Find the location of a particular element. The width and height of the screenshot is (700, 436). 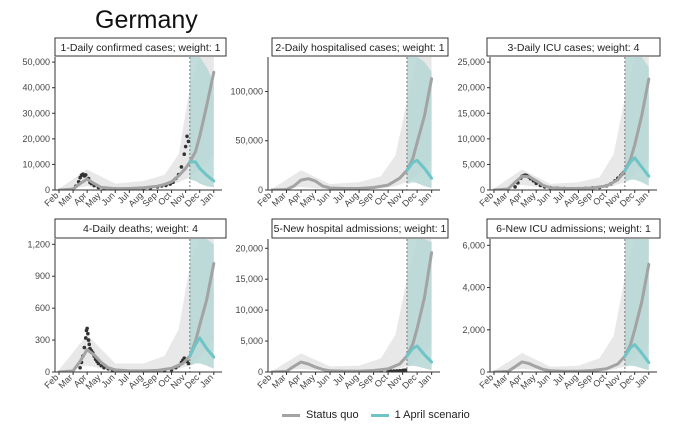

legend-swatch-april-scenario is located at coordinates (379, 415).